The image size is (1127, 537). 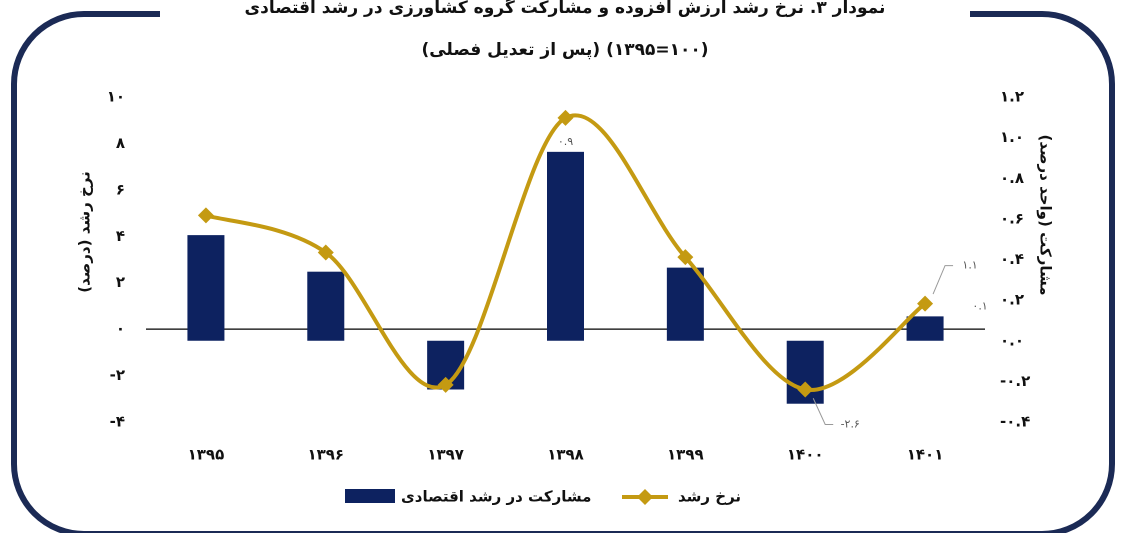 What do you see at coordinates (645, 497) in the screenshot?
I see `legend-marker` at bounding box center [645, 497].